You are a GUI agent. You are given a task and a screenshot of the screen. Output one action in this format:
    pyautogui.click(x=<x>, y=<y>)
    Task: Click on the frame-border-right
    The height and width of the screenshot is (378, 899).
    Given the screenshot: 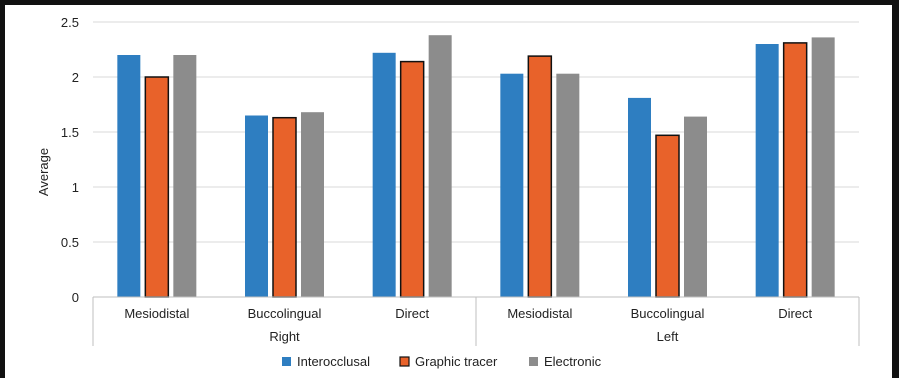 What is the action you would take?
    pyautogui.click(x=895, y=189)
    